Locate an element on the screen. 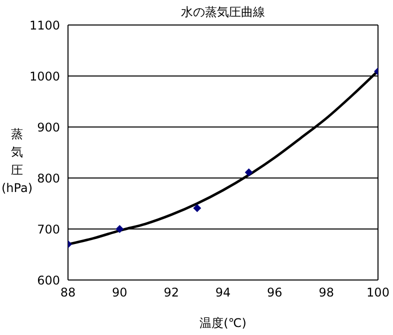 The height and width of the screenshot is (335, 393). x-tick-label: 94 is located at coordinates (223, 293).